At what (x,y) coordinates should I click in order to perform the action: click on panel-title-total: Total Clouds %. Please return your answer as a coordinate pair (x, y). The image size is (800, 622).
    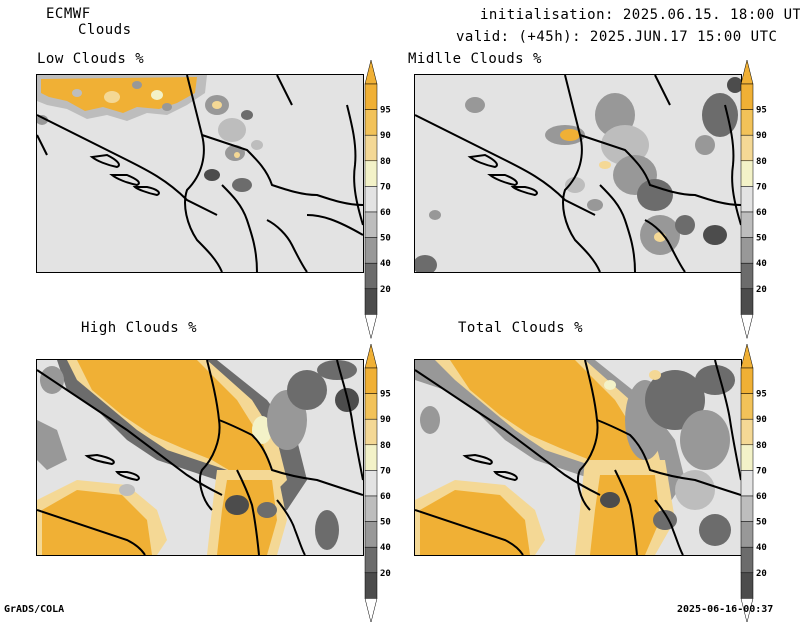
    Looking at the image, I should click on (521, 328).